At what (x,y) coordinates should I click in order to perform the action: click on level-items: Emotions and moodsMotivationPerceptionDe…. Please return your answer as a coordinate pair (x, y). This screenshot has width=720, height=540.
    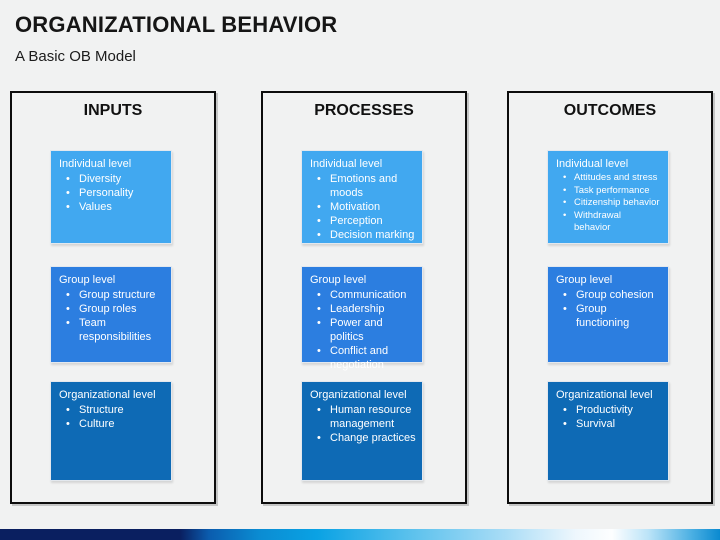
    Looking at the image, I should click on (363, 207).